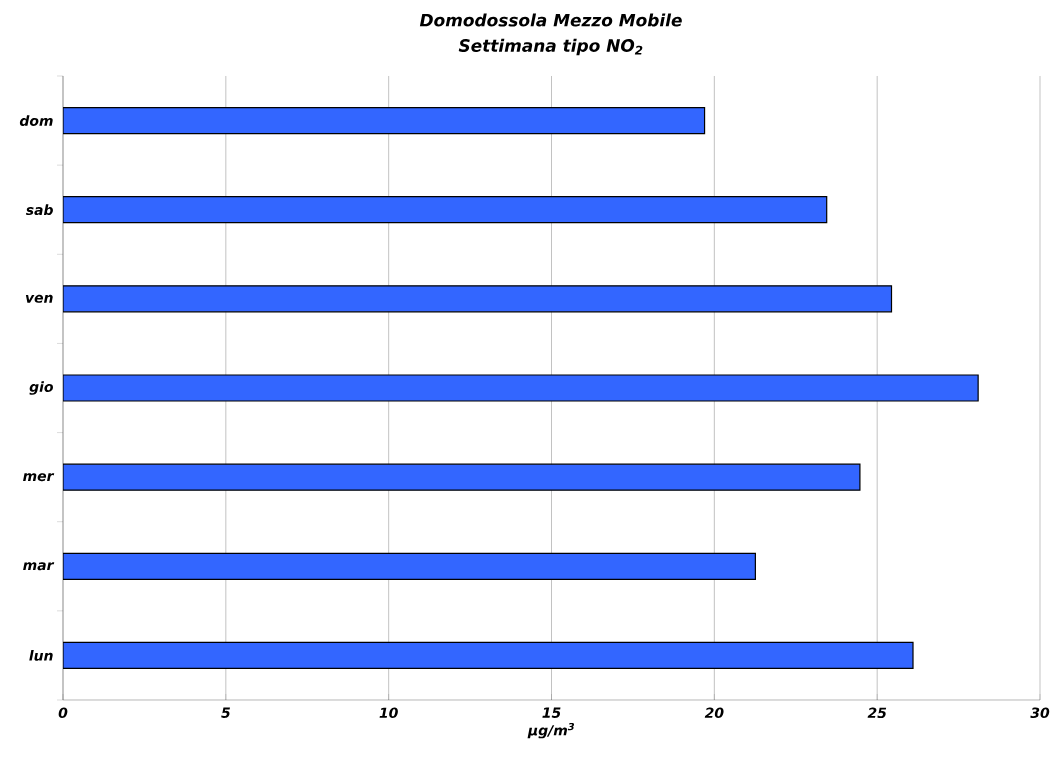  I want to click on x-axis-title: µg/m$^{3}$, so click(551, 730).